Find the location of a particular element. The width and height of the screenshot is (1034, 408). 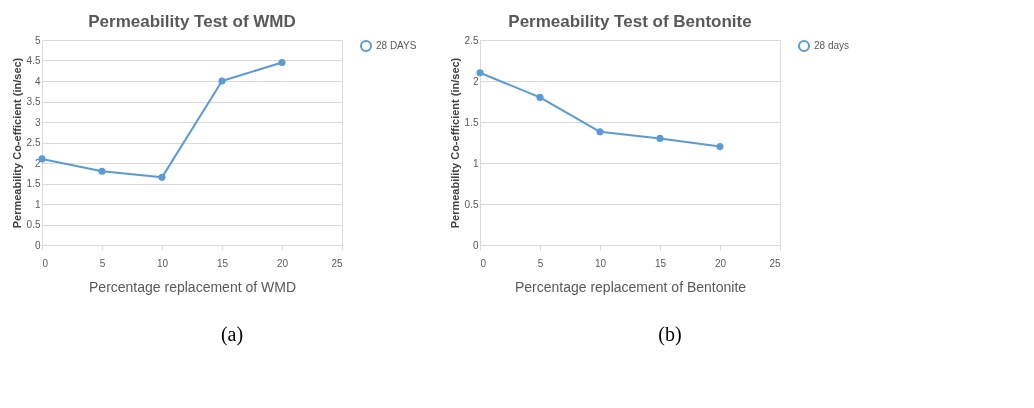

y-tick-label: 5 is located at coordinates (37, 40).